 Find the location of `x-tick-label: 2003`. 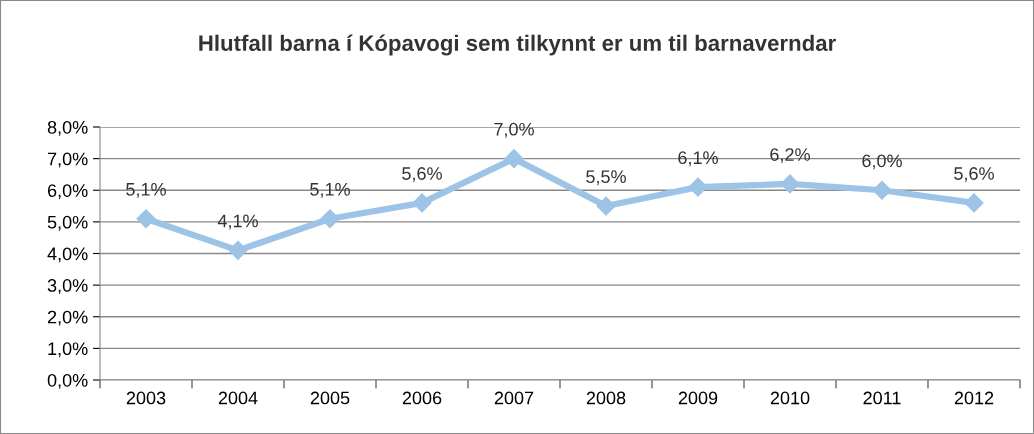

x-tick-label: 2003 is located at coordinates (146, 398).